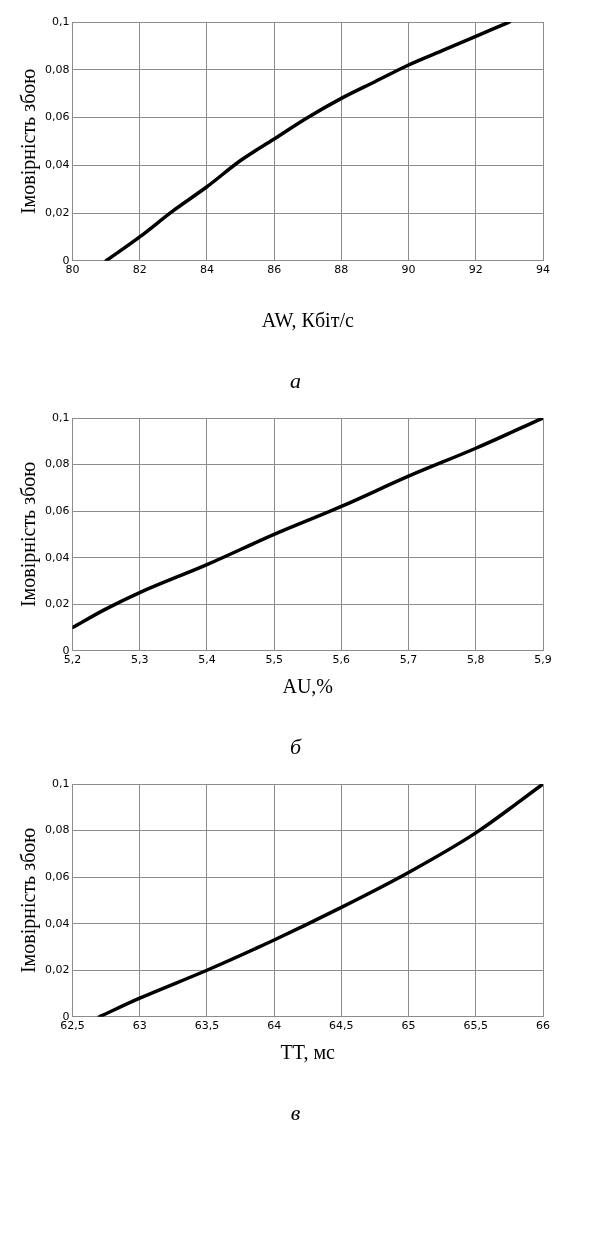  Describe the element at coordinates (341, 660) in the screenshot. I see `x-tick-label: 5,6` at that location.